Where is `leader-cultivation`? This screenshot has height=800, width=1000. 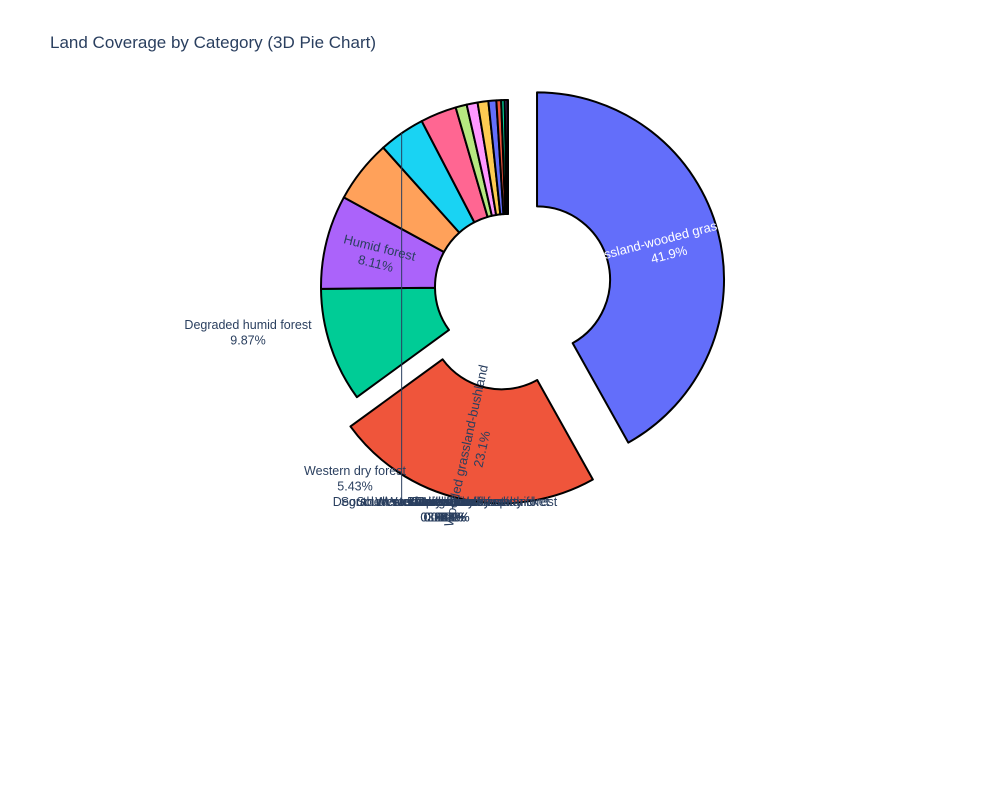 leader-cultivation is located at coordinates (440, 319).